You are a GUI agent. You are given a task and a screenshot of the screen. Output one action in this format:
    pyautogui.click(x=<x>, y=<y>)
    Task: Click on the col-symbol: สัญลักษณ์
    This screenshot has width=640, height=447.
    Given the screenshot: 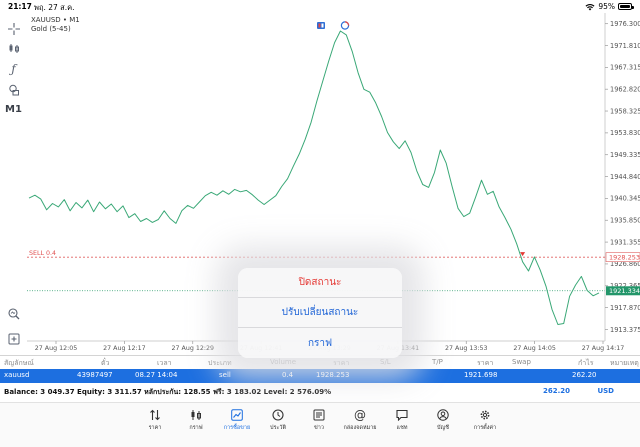 What is the action you would take?
    pyautogui.click(x=19, y=363)
    